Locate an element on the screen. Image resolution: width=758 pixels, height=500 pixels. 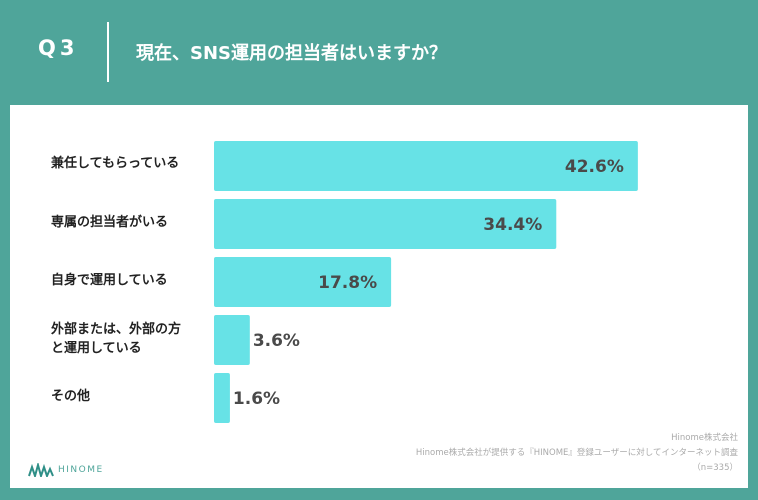
category-label: 兼任してもらっている is located at coordinates (131, 163).